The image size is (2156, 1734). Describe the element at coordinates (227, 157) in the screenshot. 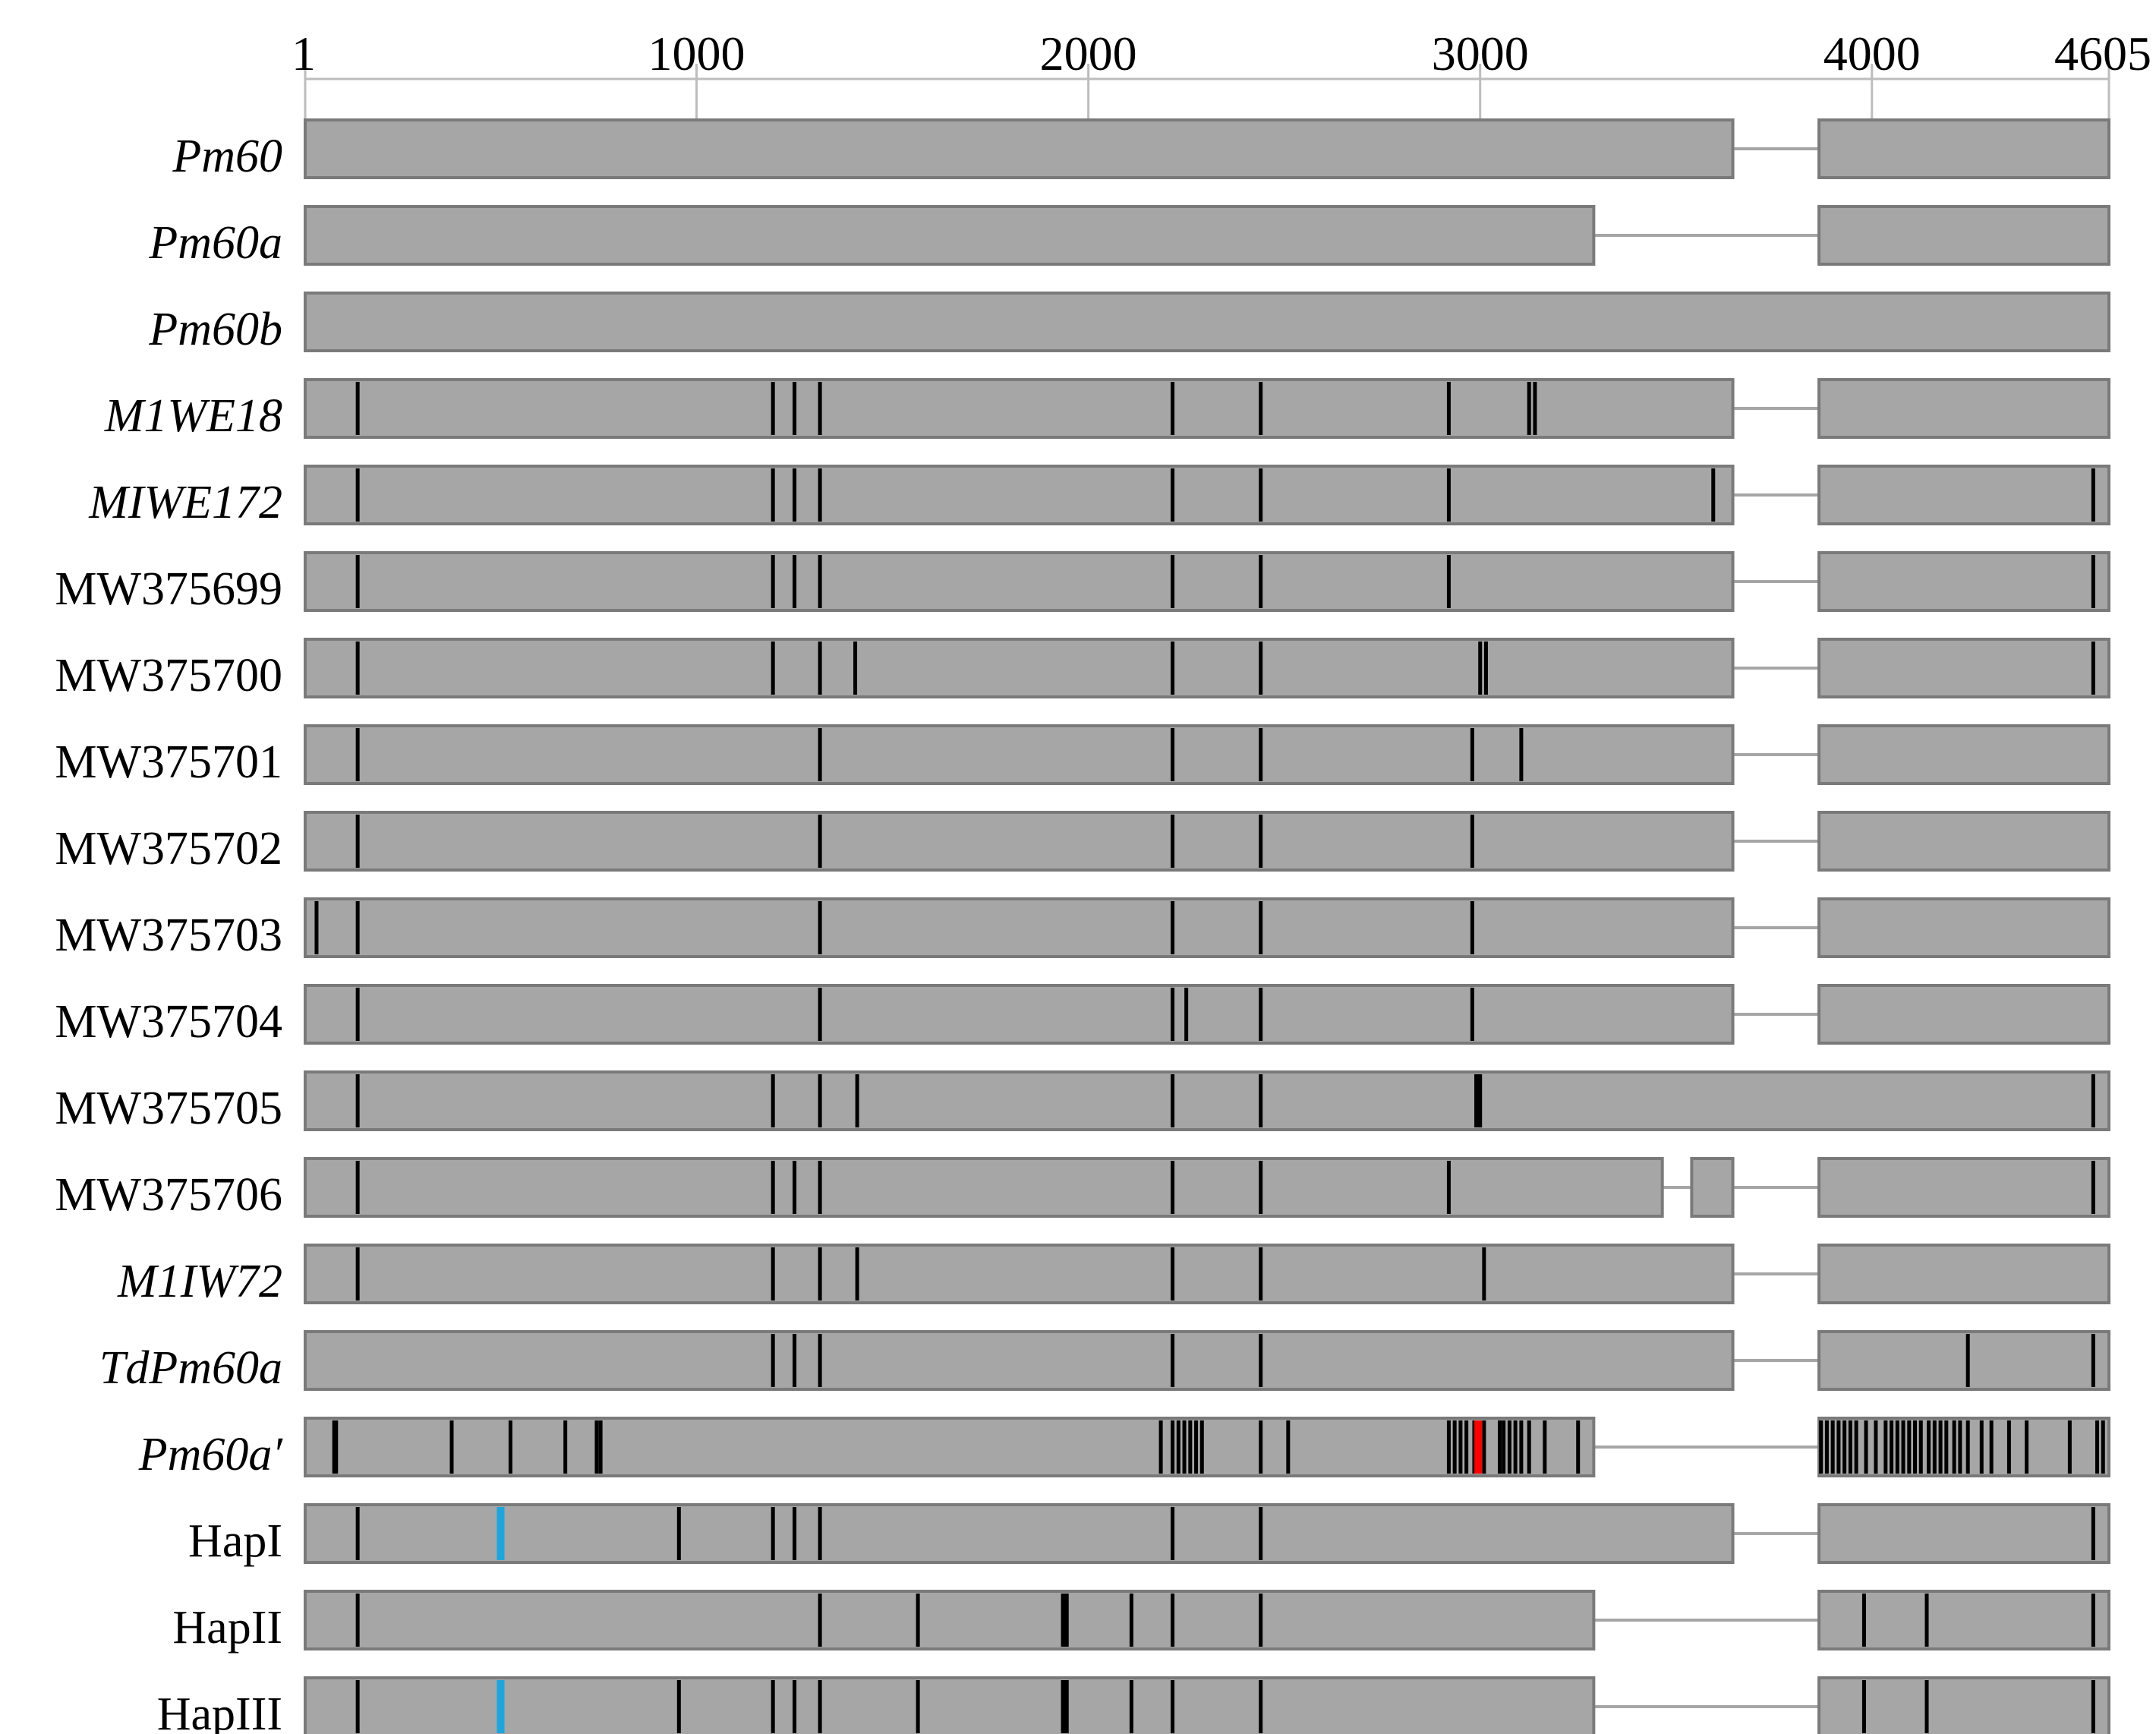

I see `row-label: Pm60` at that location.